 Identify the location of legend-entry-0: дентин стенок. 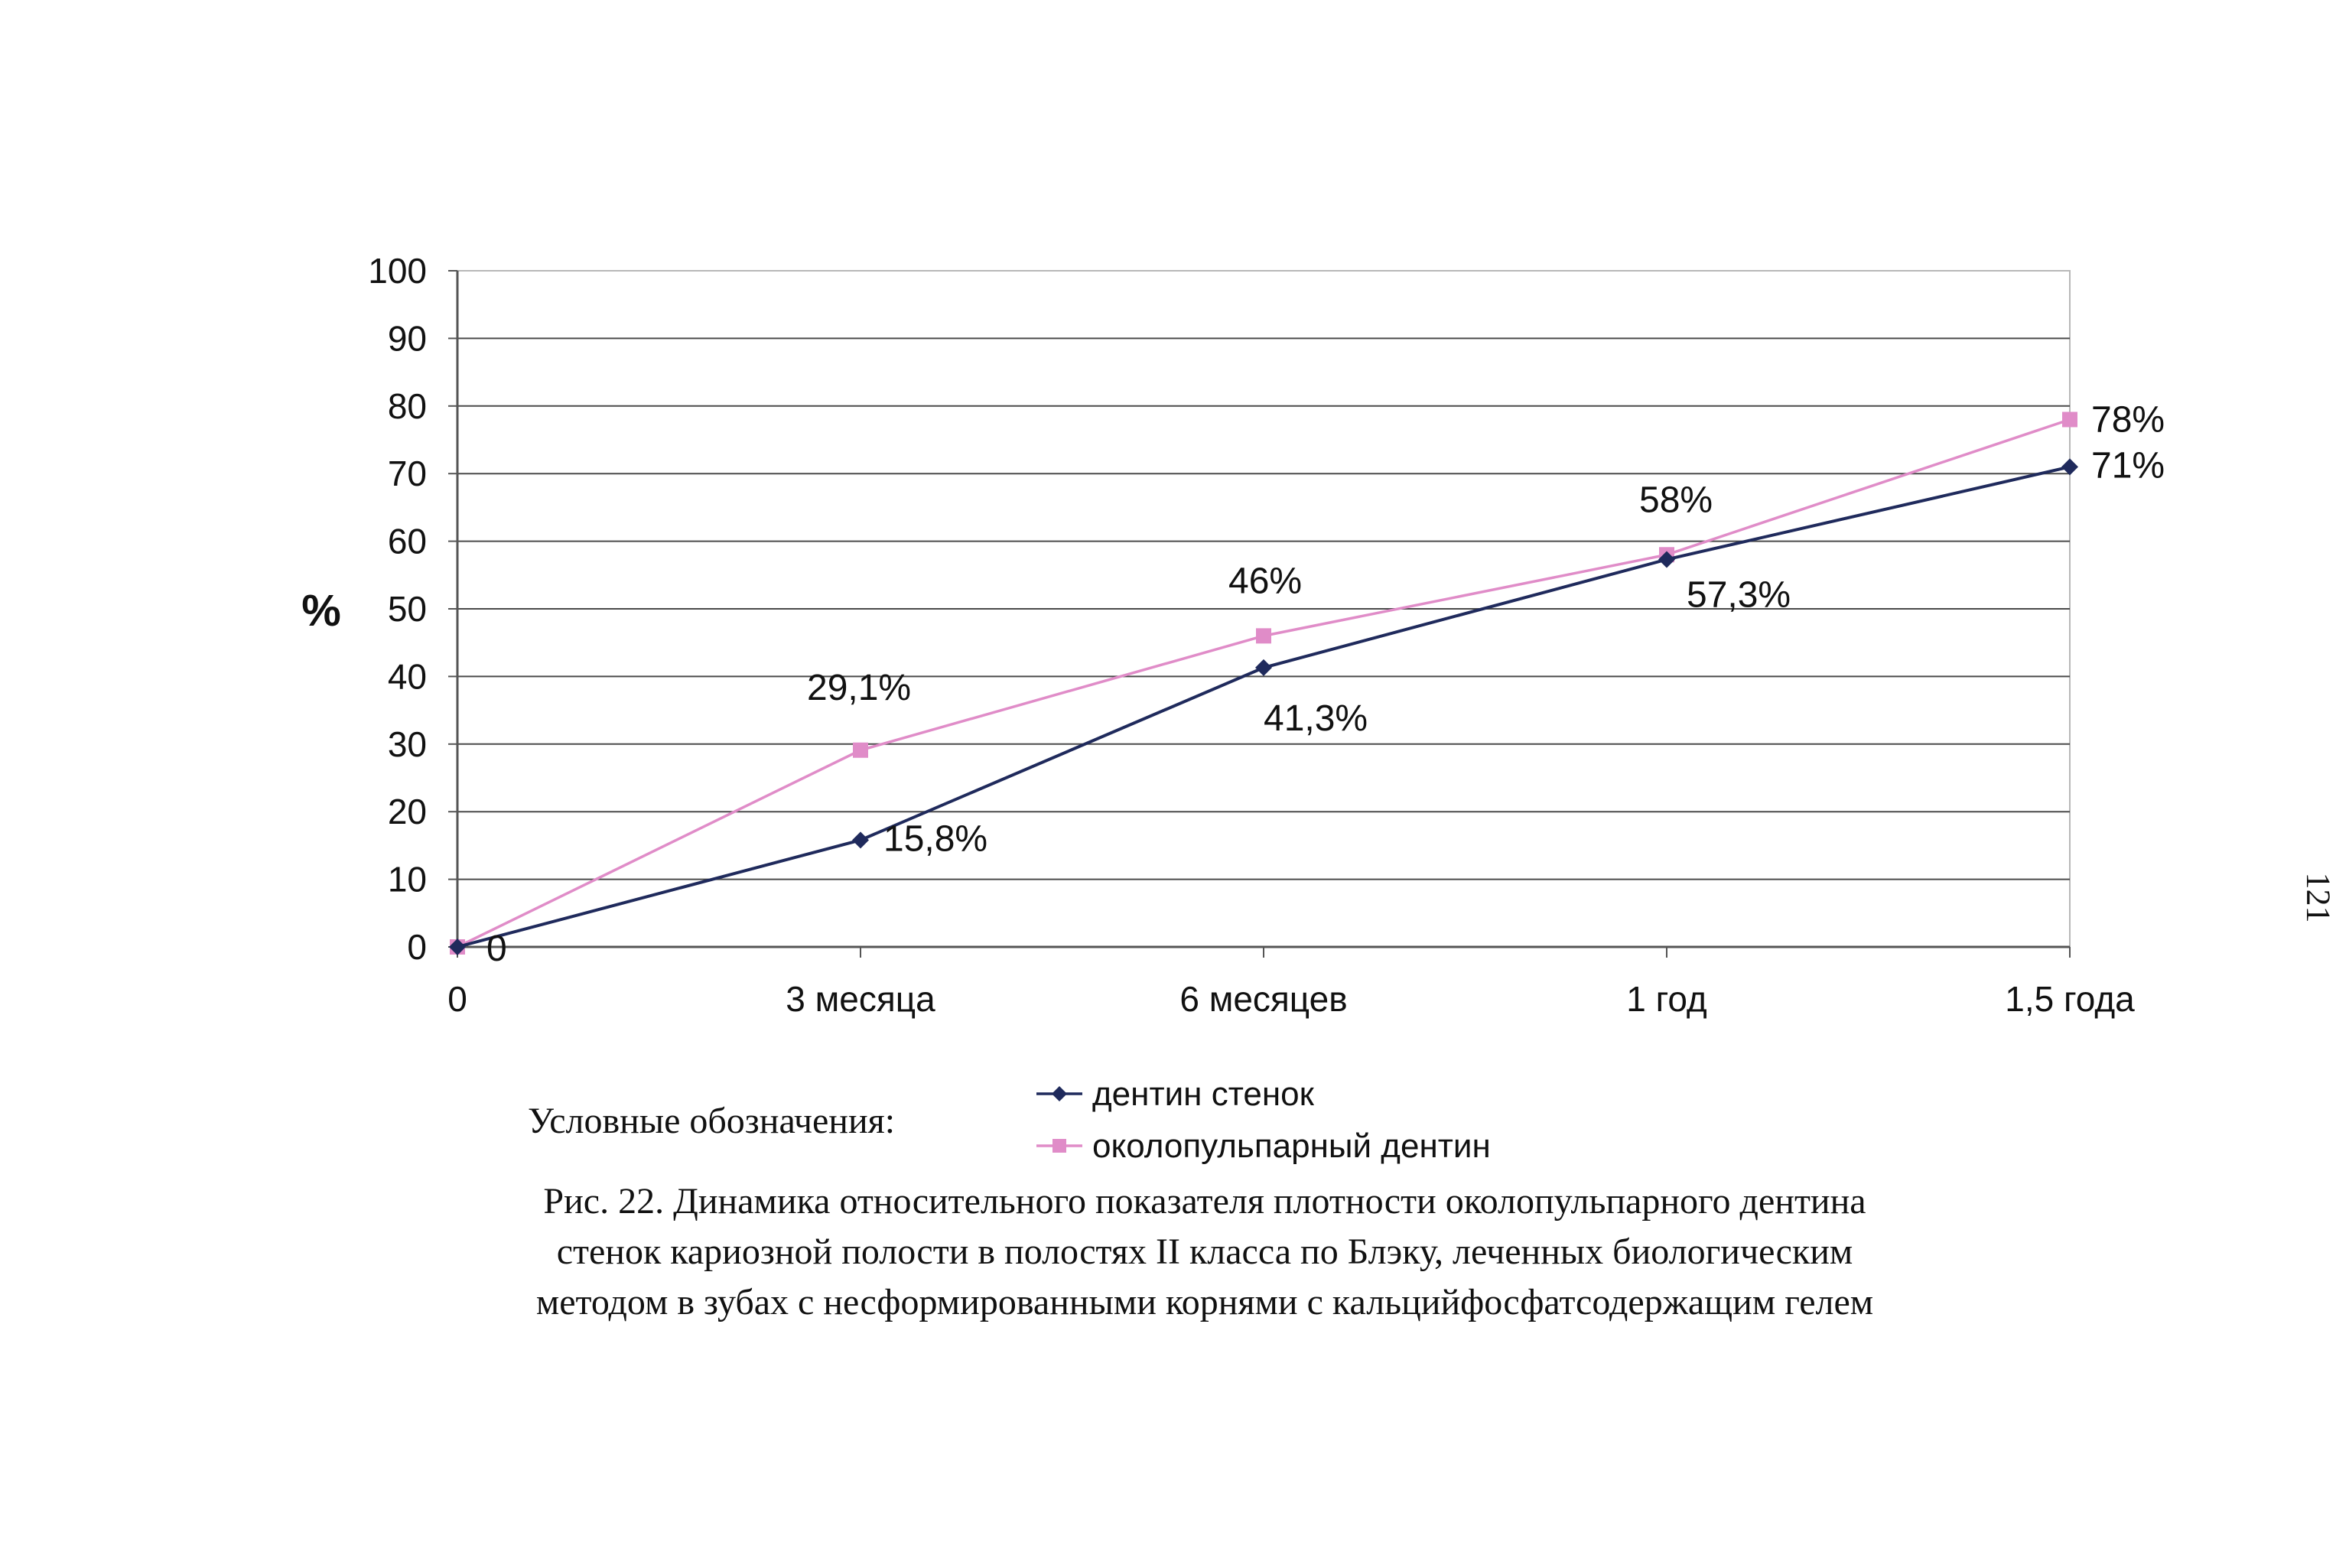
(1175, 1094).